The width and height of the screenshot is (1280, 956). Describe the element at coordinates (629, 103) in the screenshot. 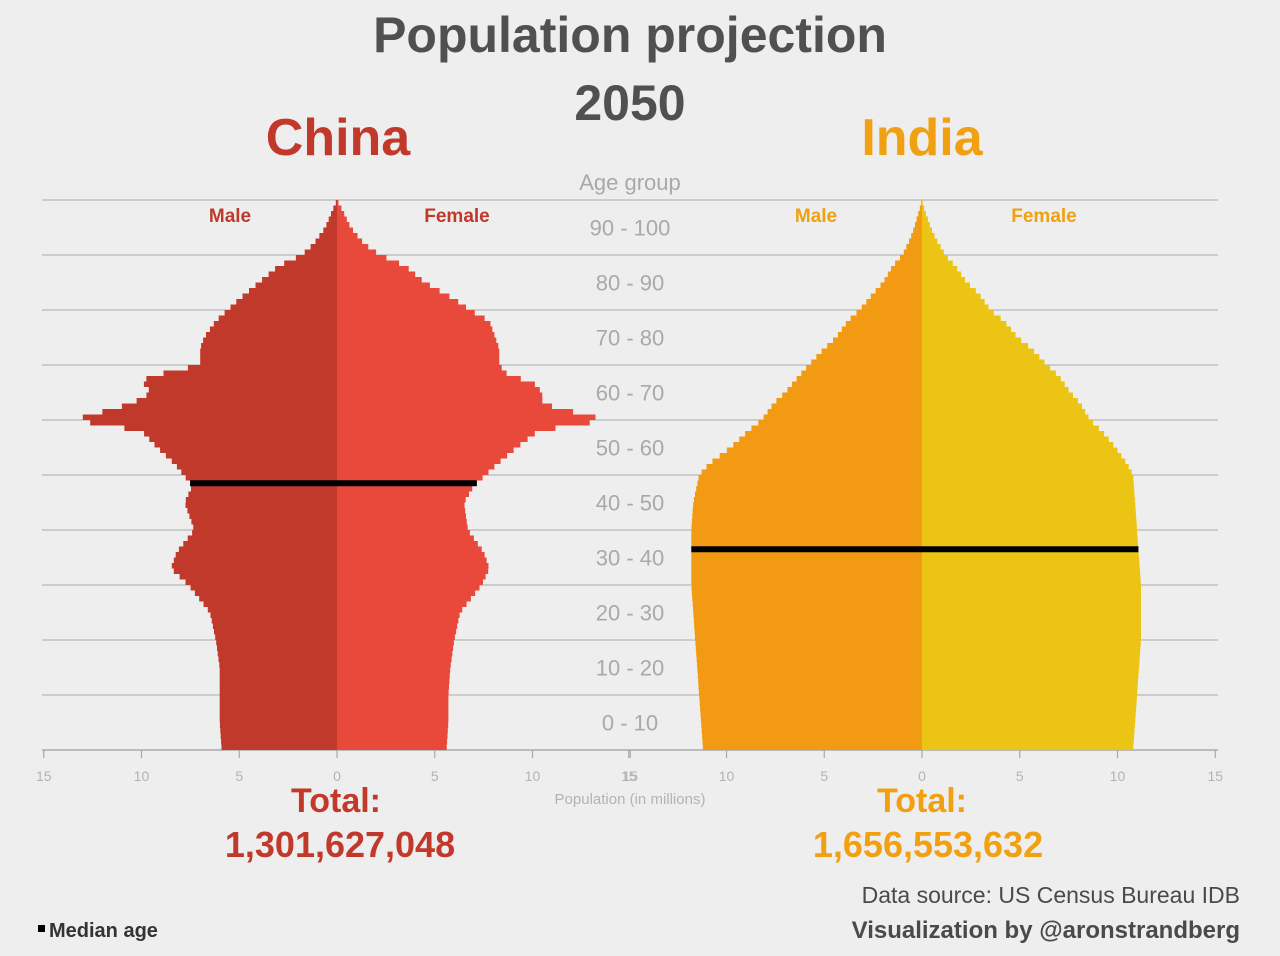

I see `chart-title-line2: 2050` at that location.